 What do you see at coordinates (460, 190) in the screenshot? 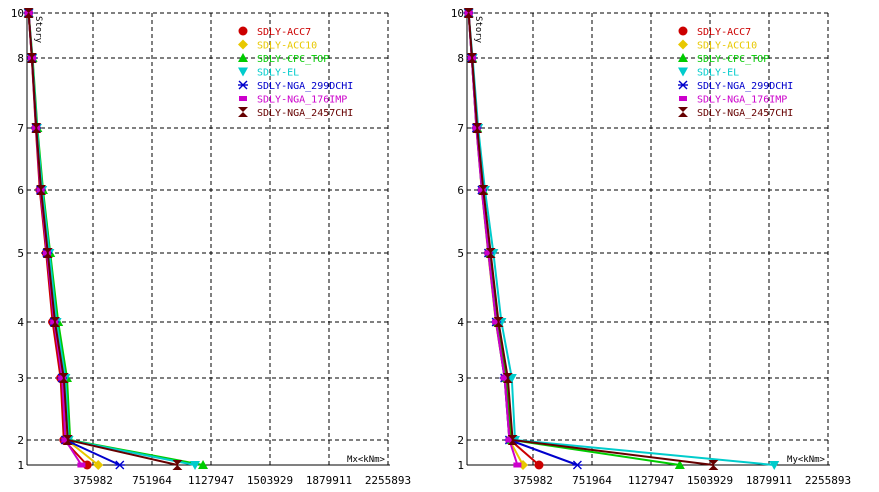
I see `y-tick-label: 6` at bounding box center [460, 190].